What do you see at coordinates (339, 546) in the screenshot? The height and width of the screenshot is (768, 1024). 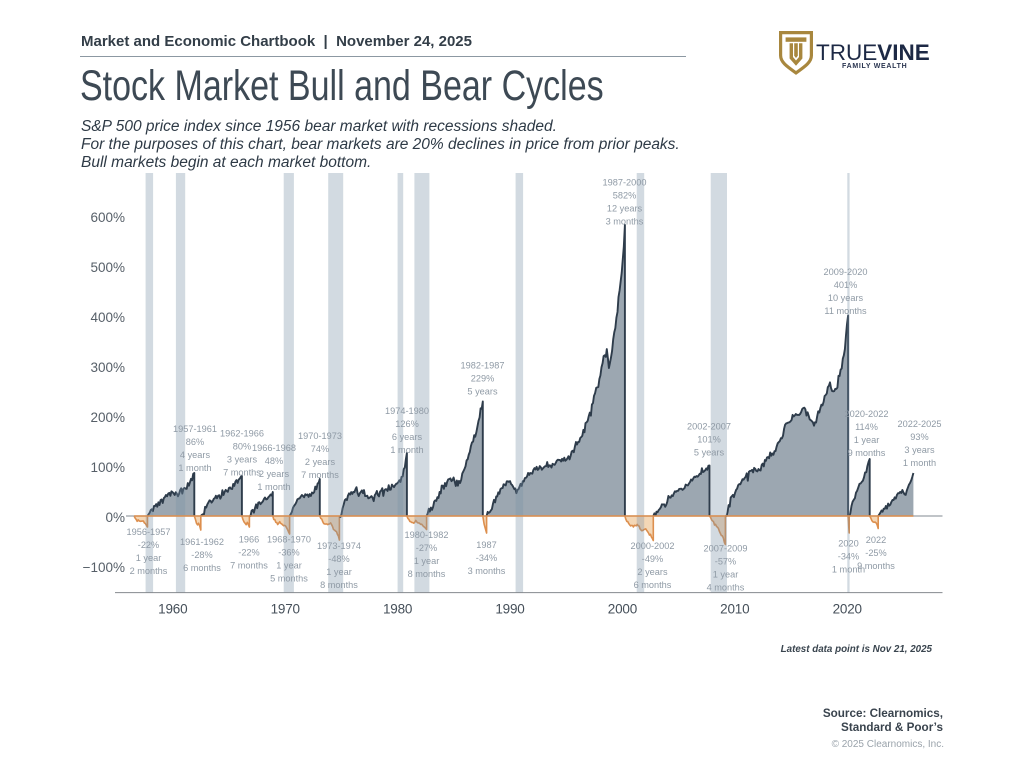 I see `svg-text: 1973-1974` at bounding box center [339, 546].